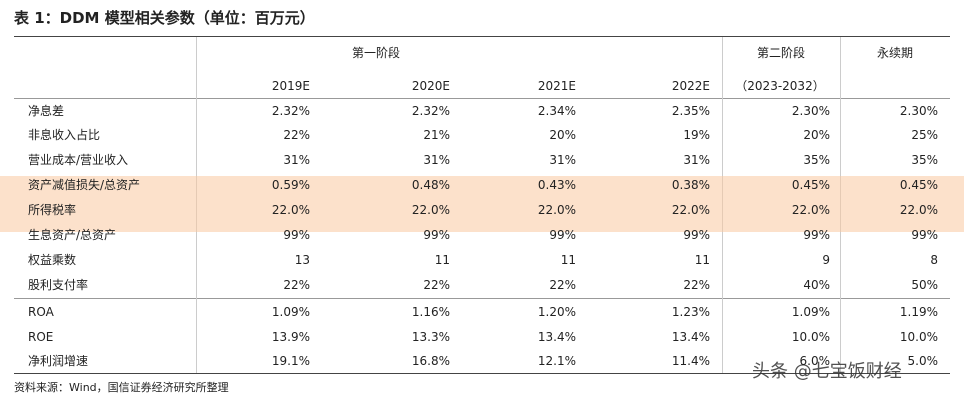 The height and width of the screenshot is (400, 964). What do you see at coordinates (121, 387) in the screenshot?
I see `source-note: 资料来源：Wind，国信证券经济研究所整理` at bounding box center [121, 387].